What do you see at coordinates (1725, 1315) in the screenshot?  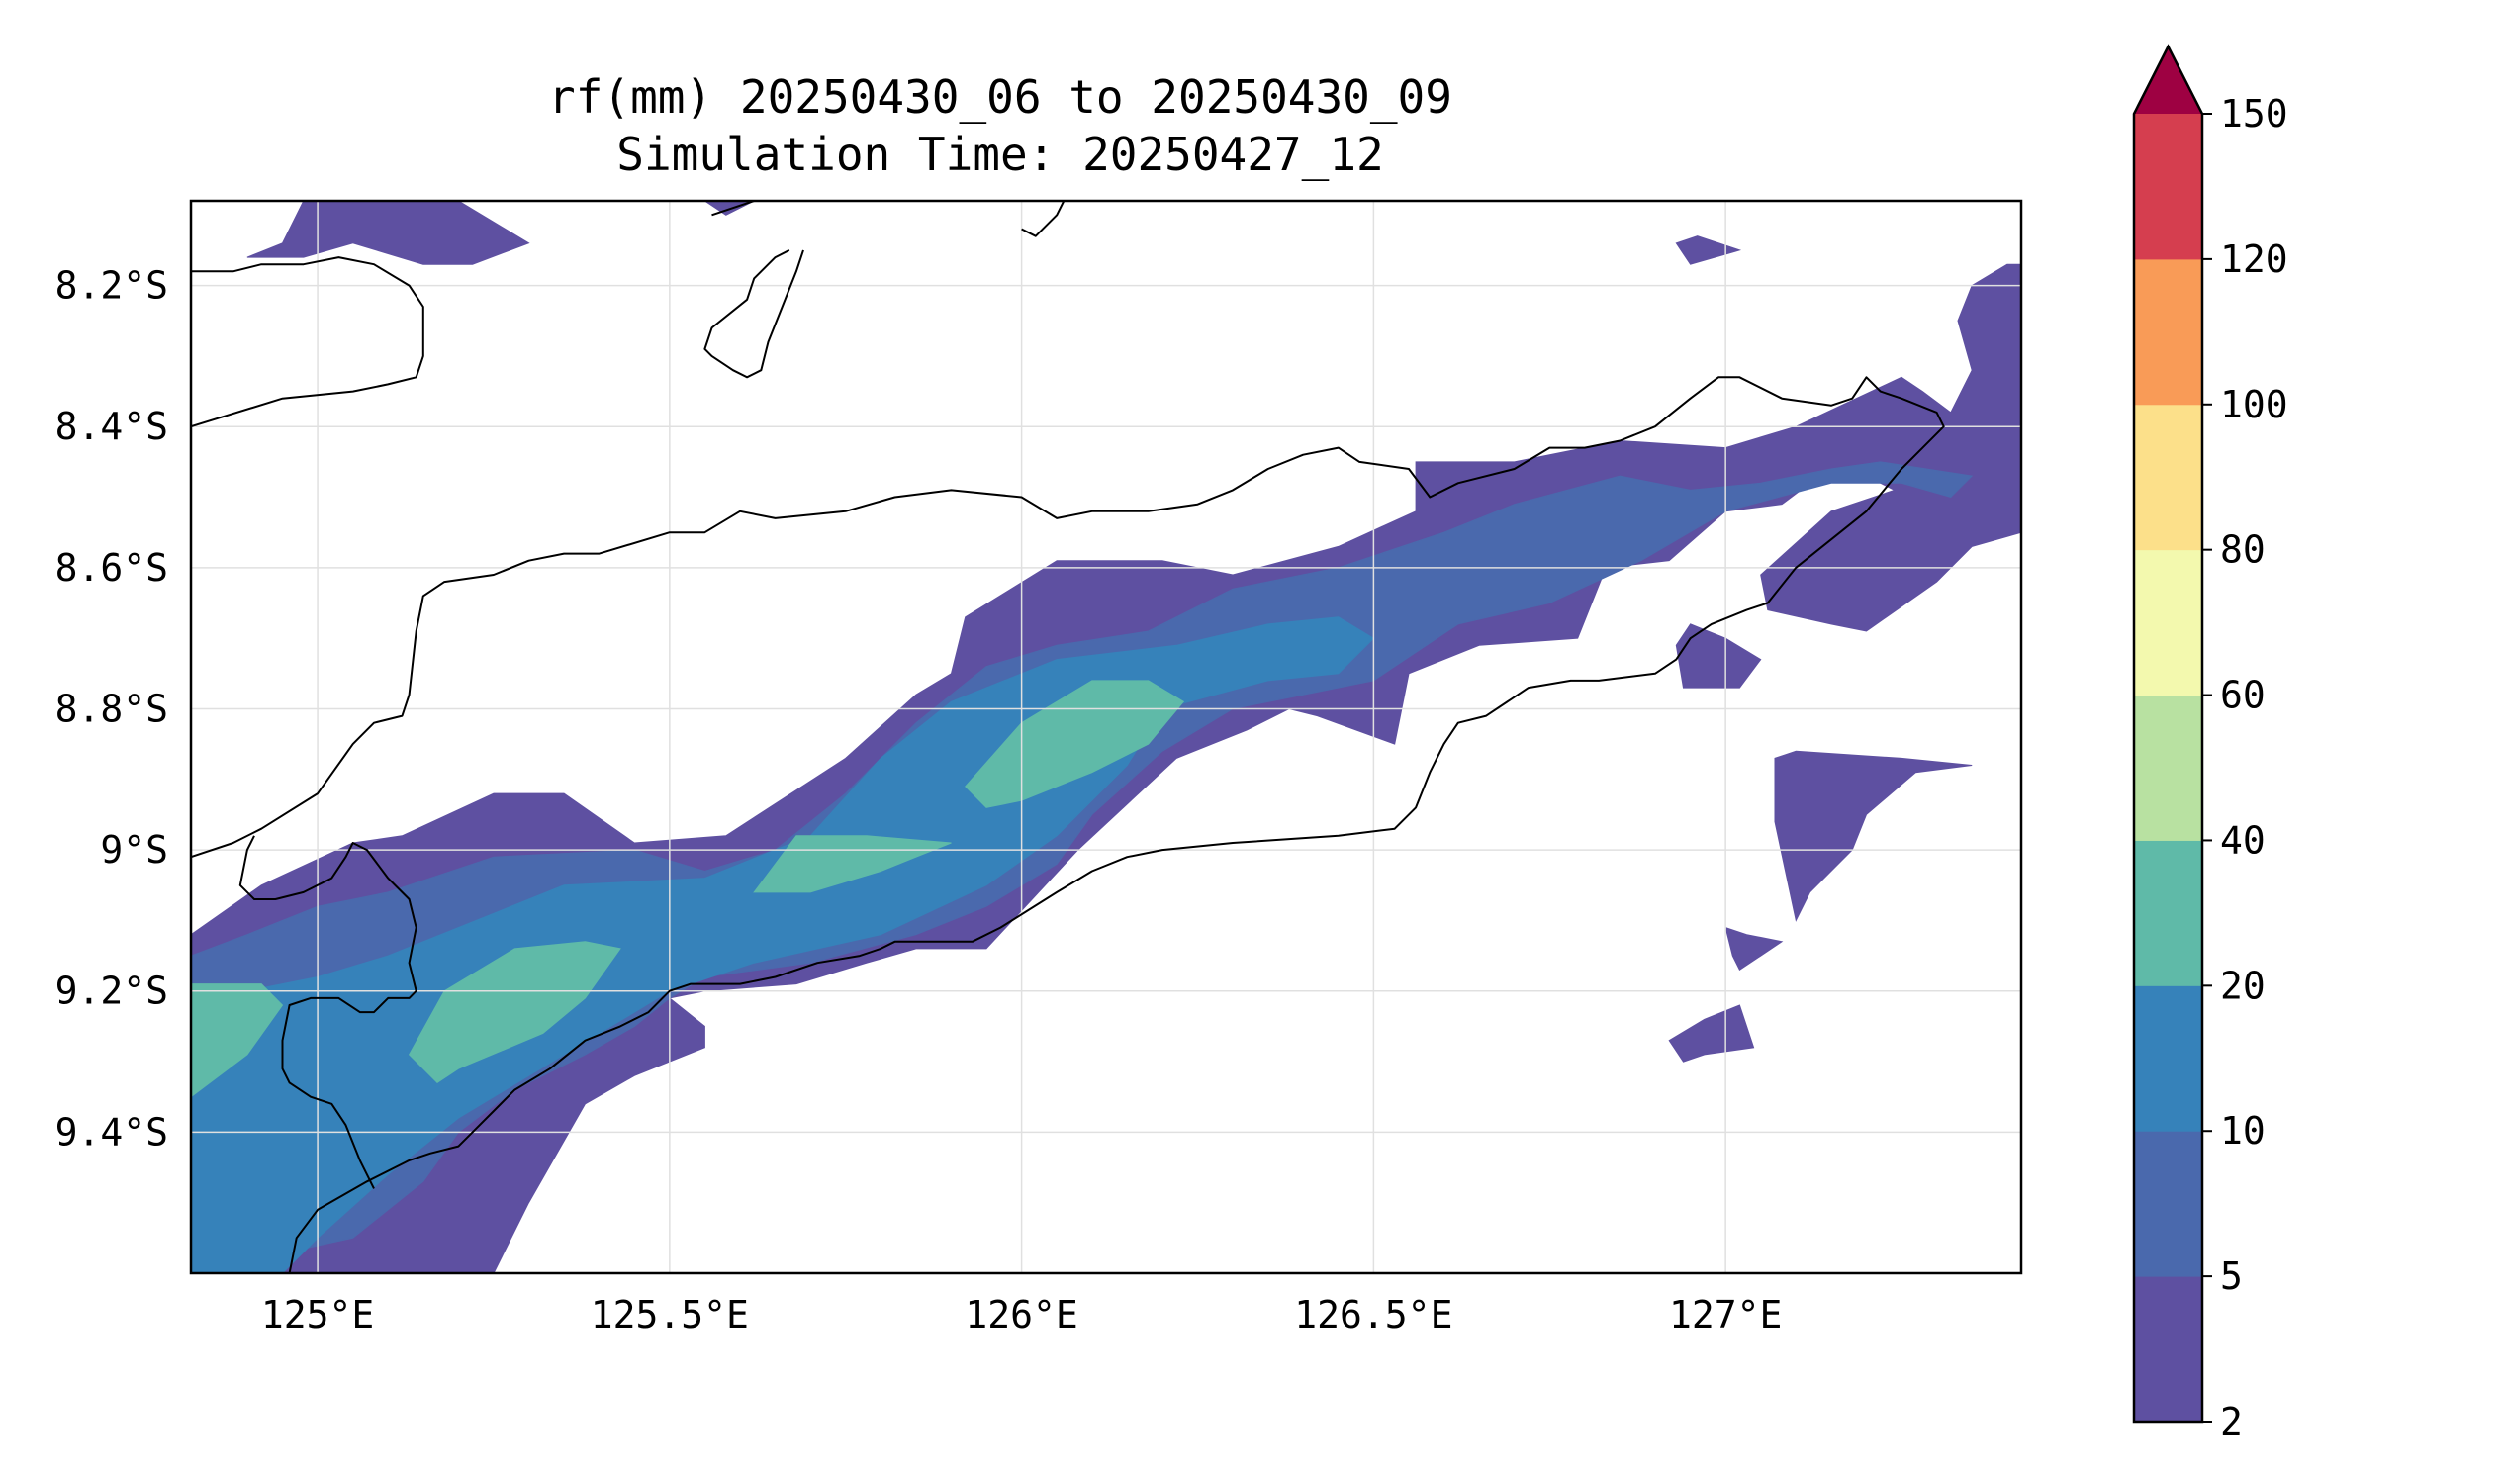 I see `lon-tick-label: 127°E` at bounding box center [1725, 1315].